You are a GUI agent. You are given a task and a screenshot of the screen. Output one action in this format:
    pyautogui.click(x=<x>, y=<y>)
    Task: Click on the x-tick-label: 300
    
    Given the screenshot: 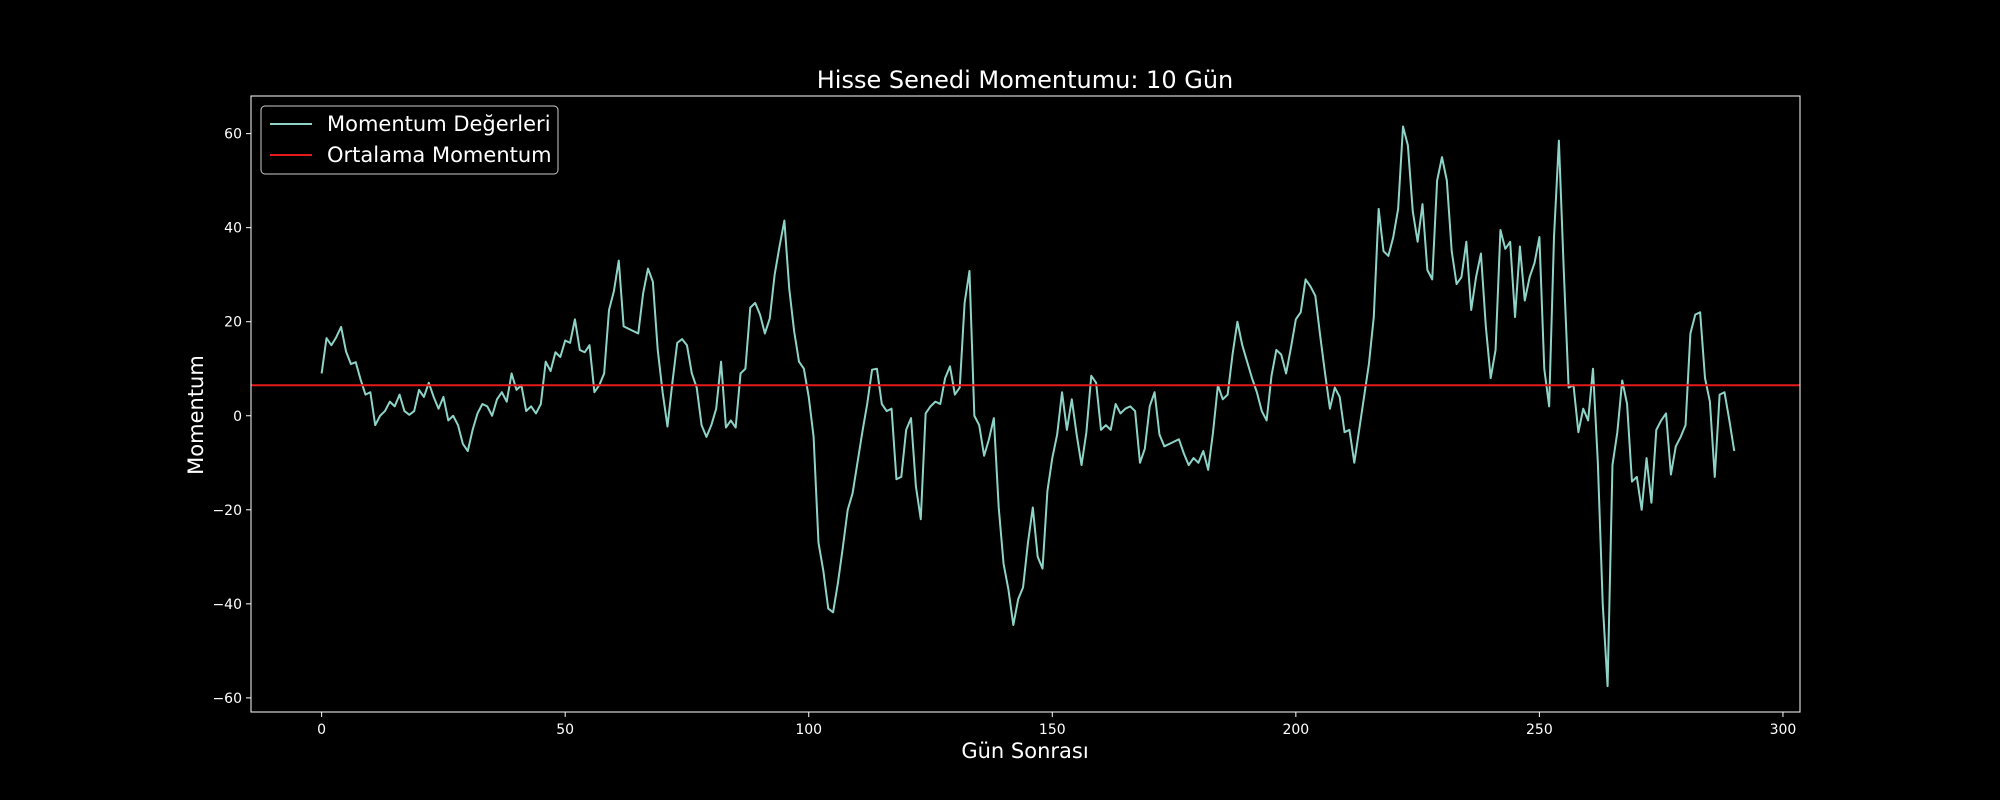 What is the action you would take?
    pyautogui.click(x=1783, y=730)
    